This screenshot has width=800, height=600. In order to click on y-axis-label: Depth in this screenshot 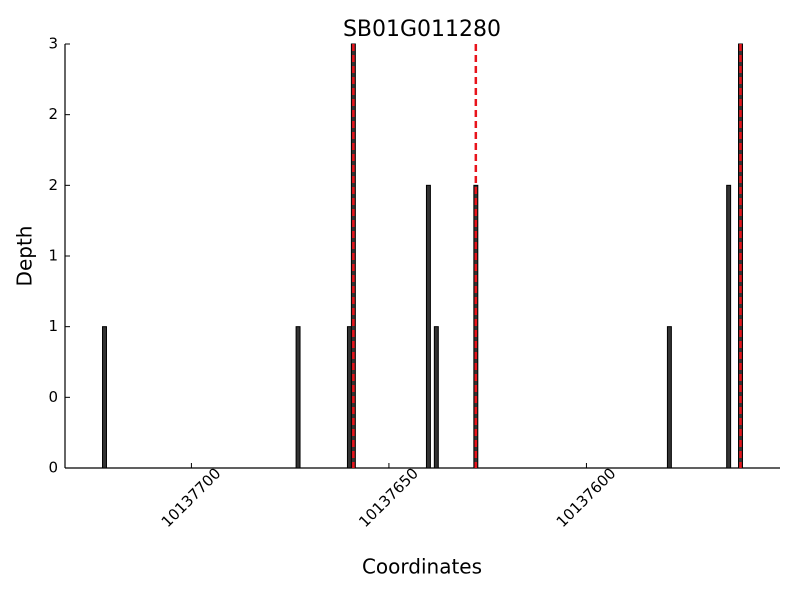, I will do `click(25, 256)`.